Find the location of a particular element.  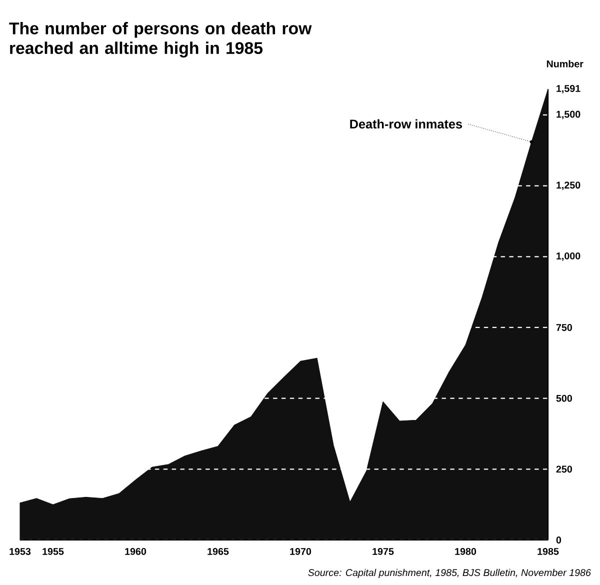

x-tick-label: 1953 is located at coordinates (20, 551).